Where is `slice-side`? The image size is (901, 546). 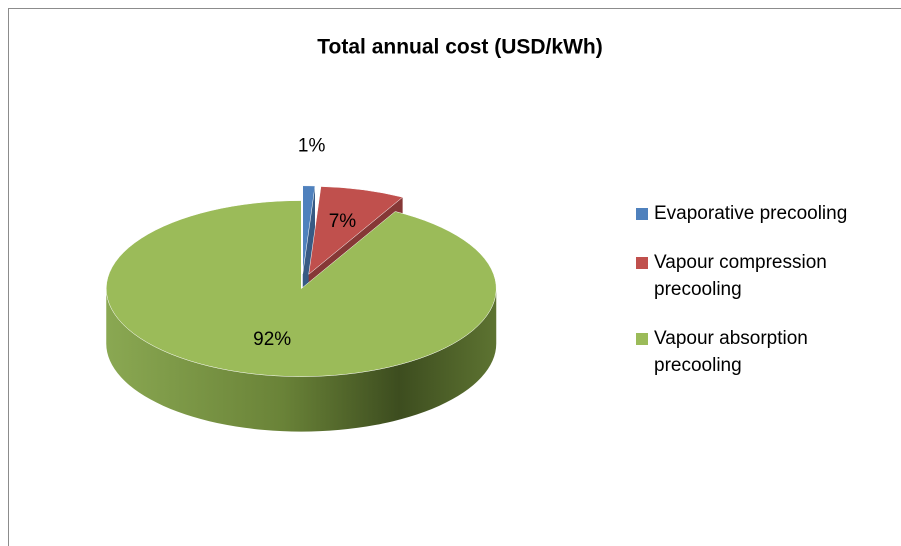 slice-side is located at coordinates (301, 360).